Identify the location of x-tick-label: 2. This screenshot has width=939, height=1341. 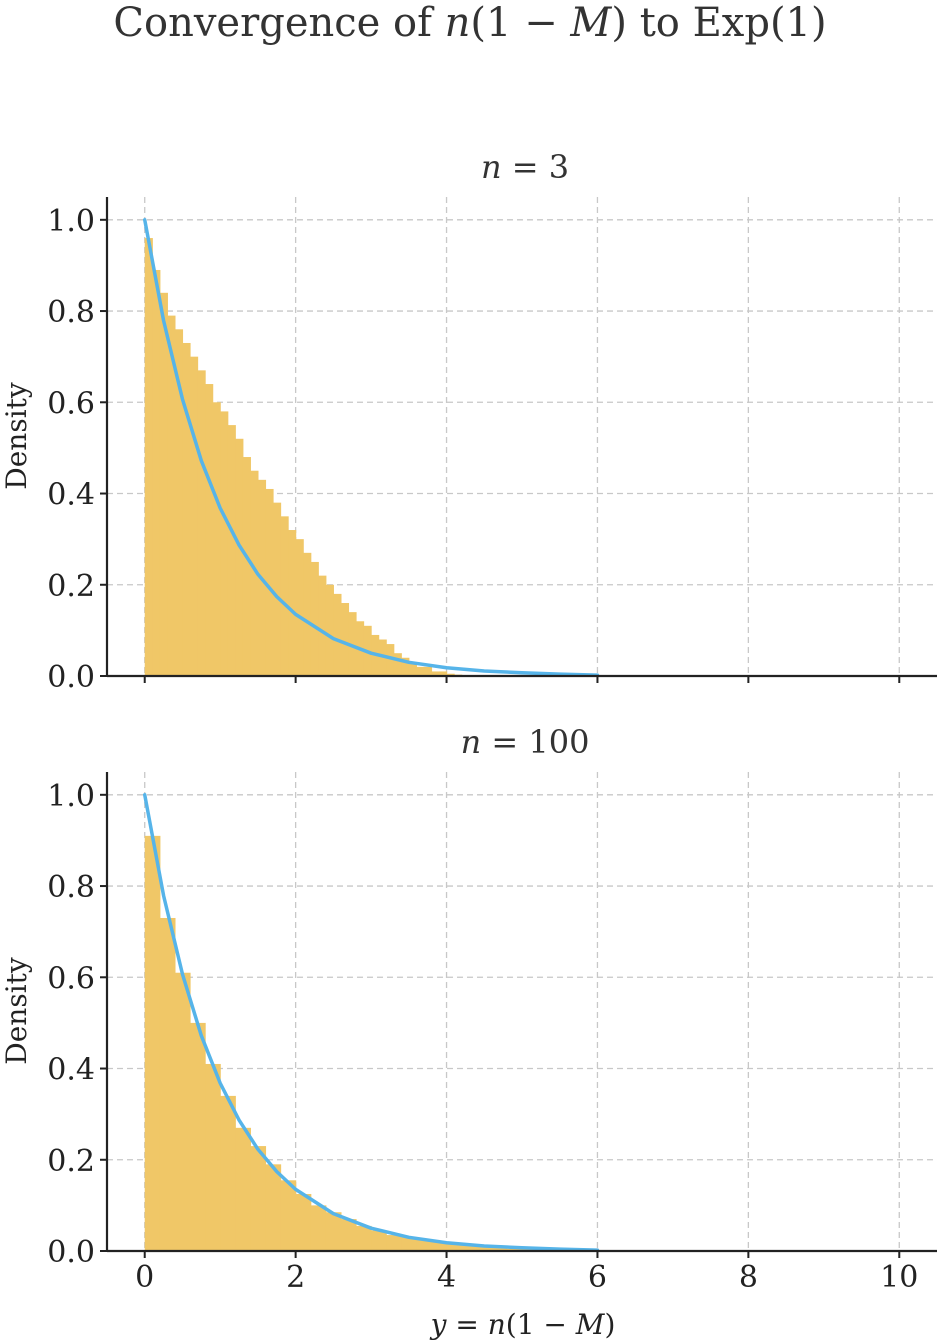
(295, 1277).